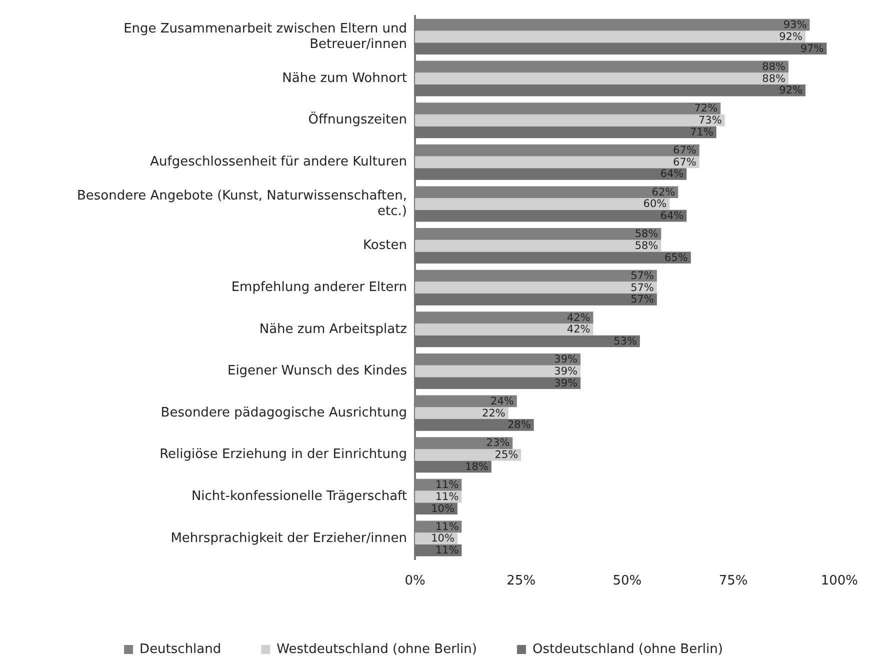 The image size is (872, 666). Describe the element at coordinates (494, 413) in the screenshot. I see `data-label: 22%` at that location.